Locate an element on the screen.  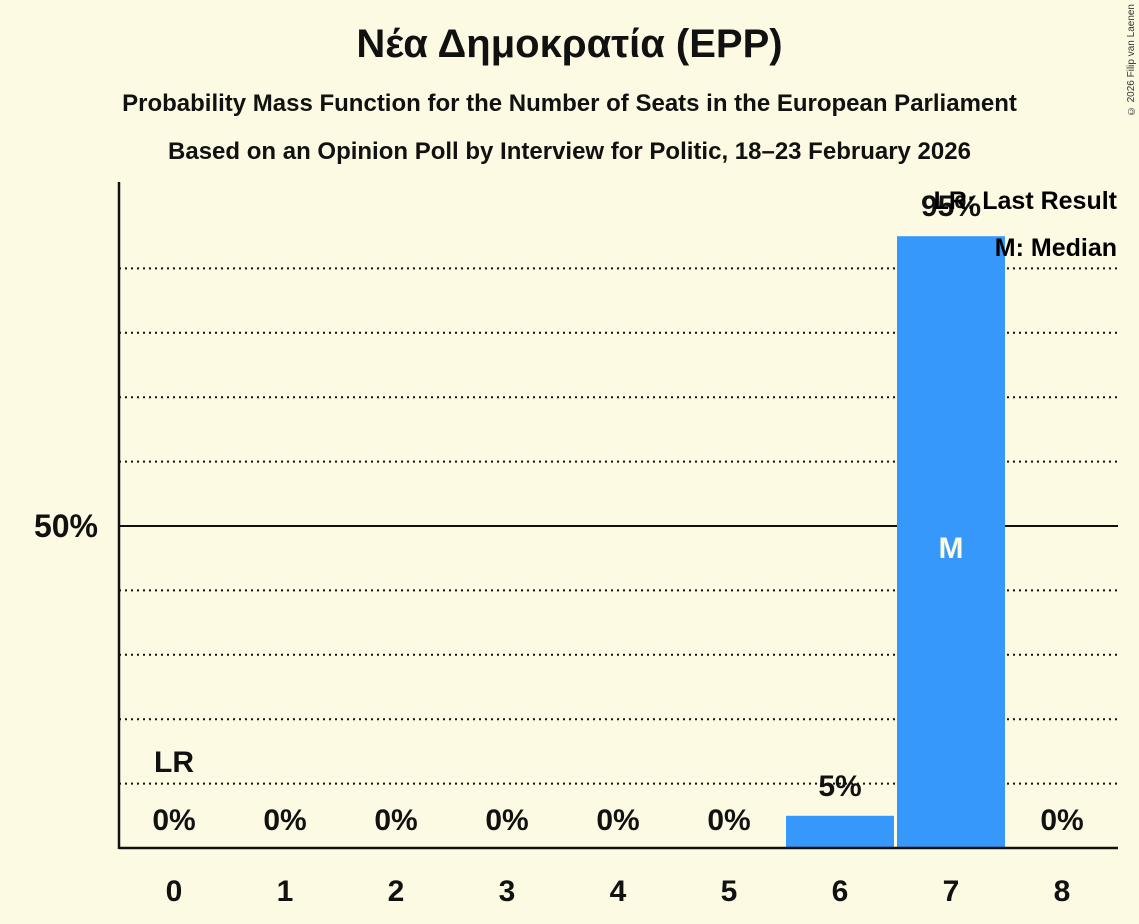
x-tick-2: 2 is located at coordinates (396, 891).